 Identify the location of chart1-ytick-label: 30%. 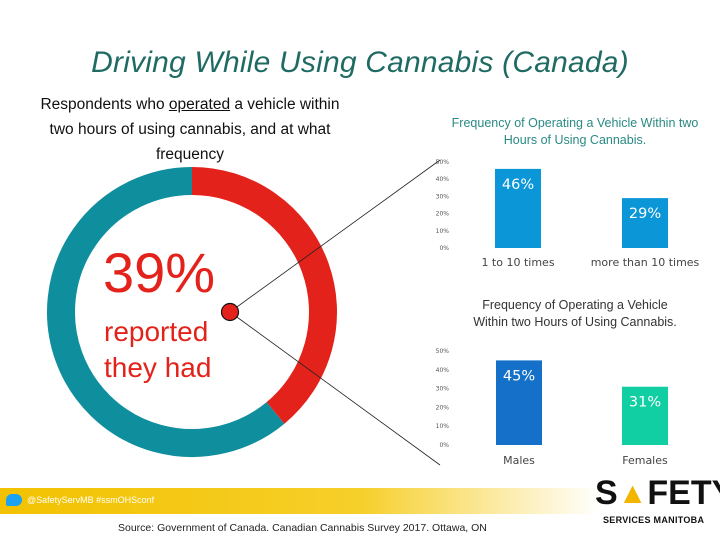
(443, 196).